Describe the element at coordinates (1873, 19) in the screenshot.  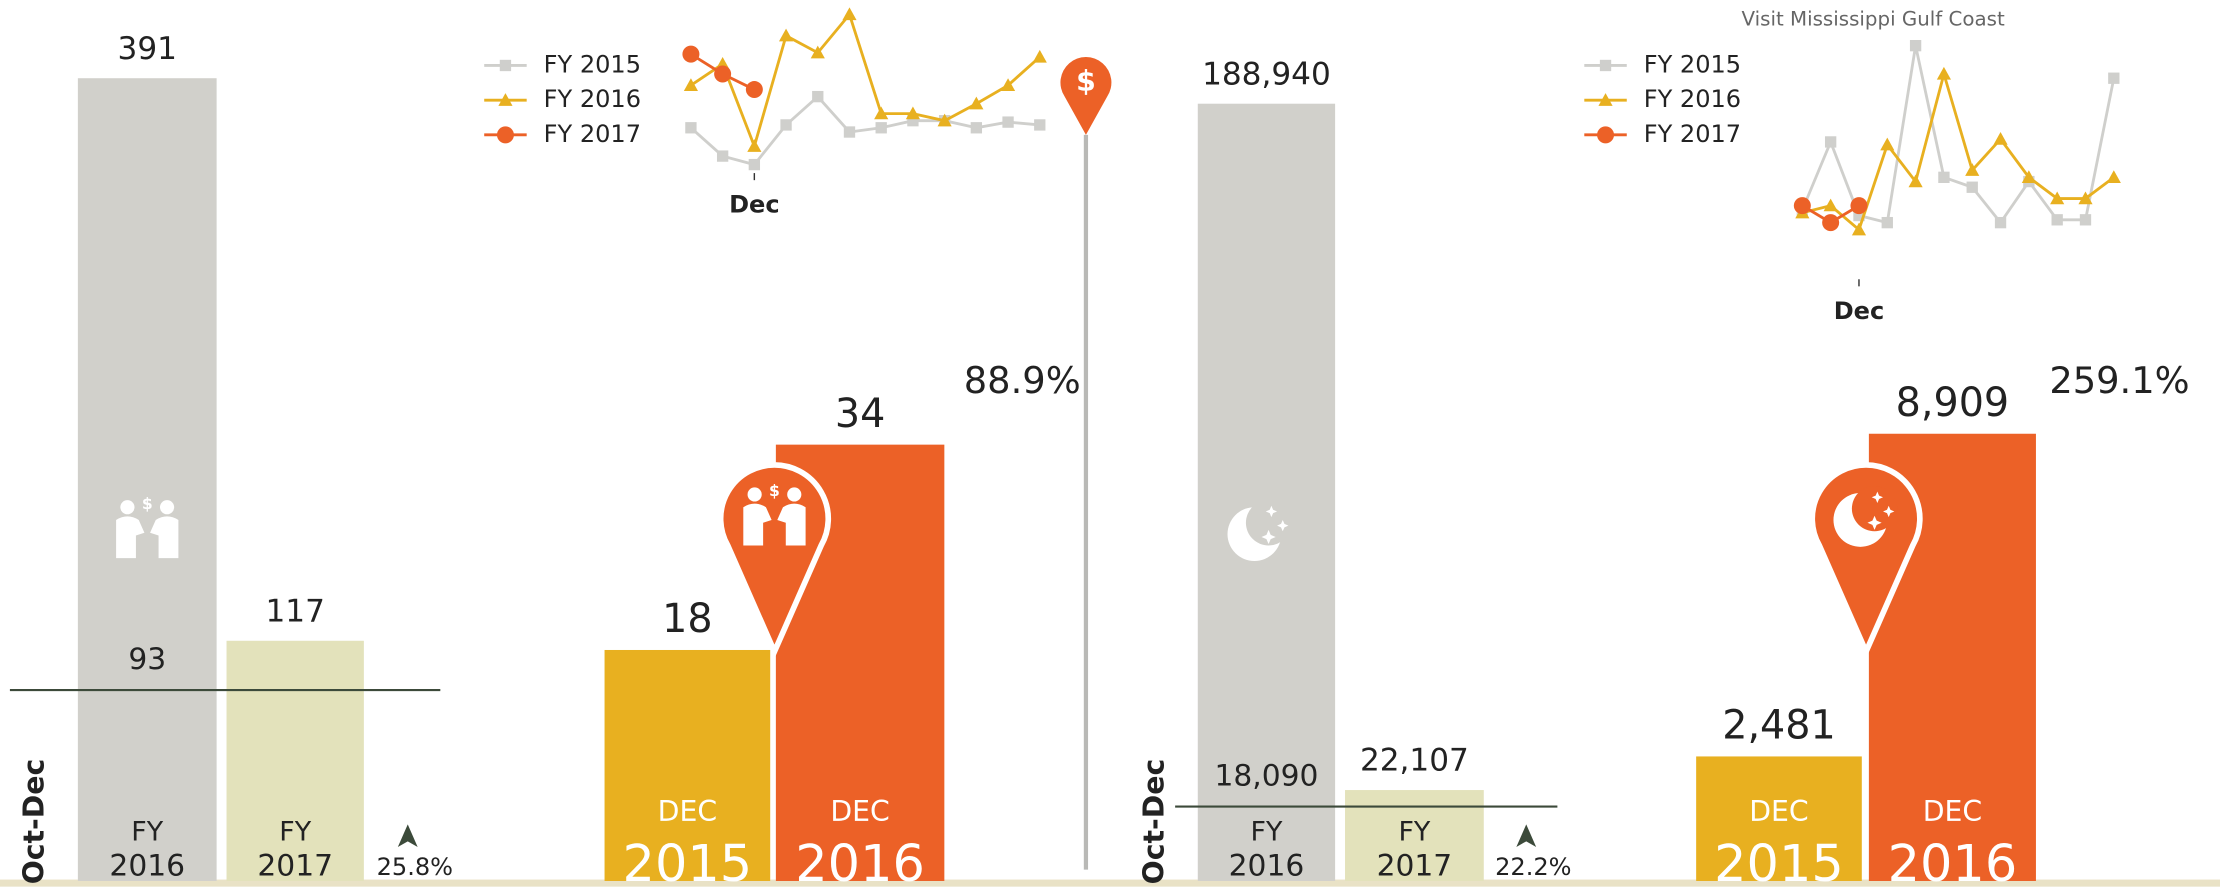
I see `chart-title: Visit Mississippi Gulf Coast` at that location.